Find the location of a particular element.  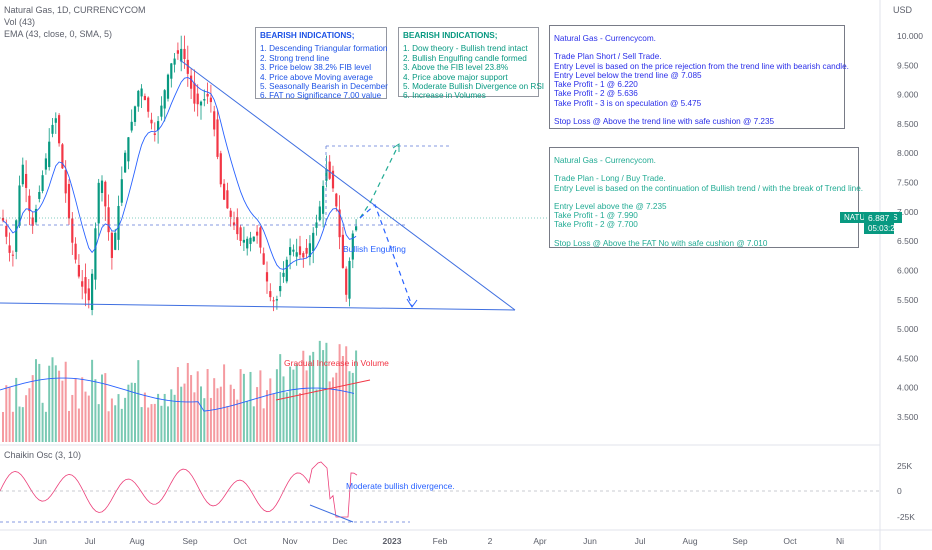

bullish-item: 2. Bullish Engulfing candle formed is located at coordinates (465, 58).